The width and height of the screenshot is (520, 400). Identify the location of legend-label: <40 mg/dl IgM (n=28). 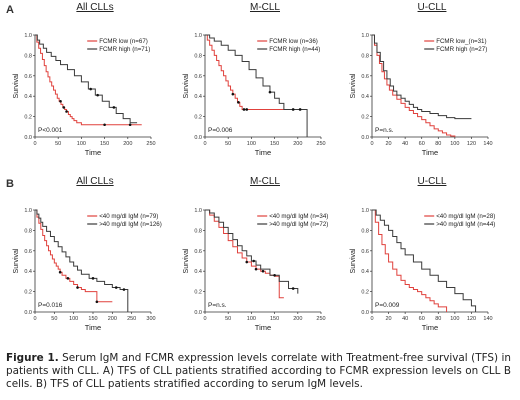
(465, 216).